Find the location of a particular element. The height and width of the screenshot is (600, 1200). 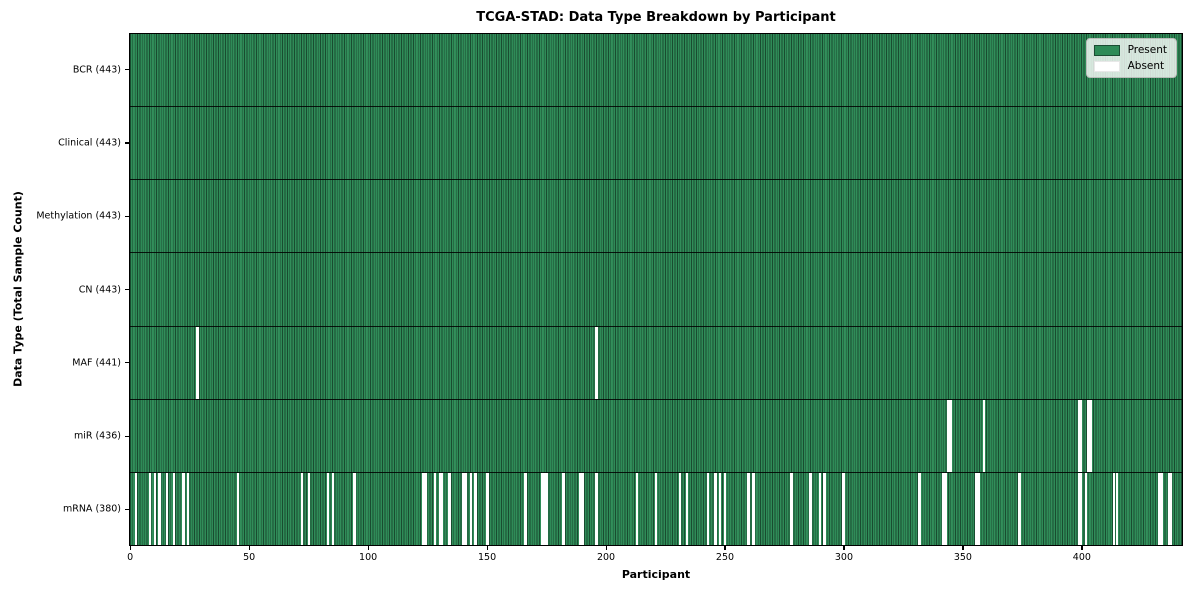

heatmap-row-cn is located at coordinates (656, 290).